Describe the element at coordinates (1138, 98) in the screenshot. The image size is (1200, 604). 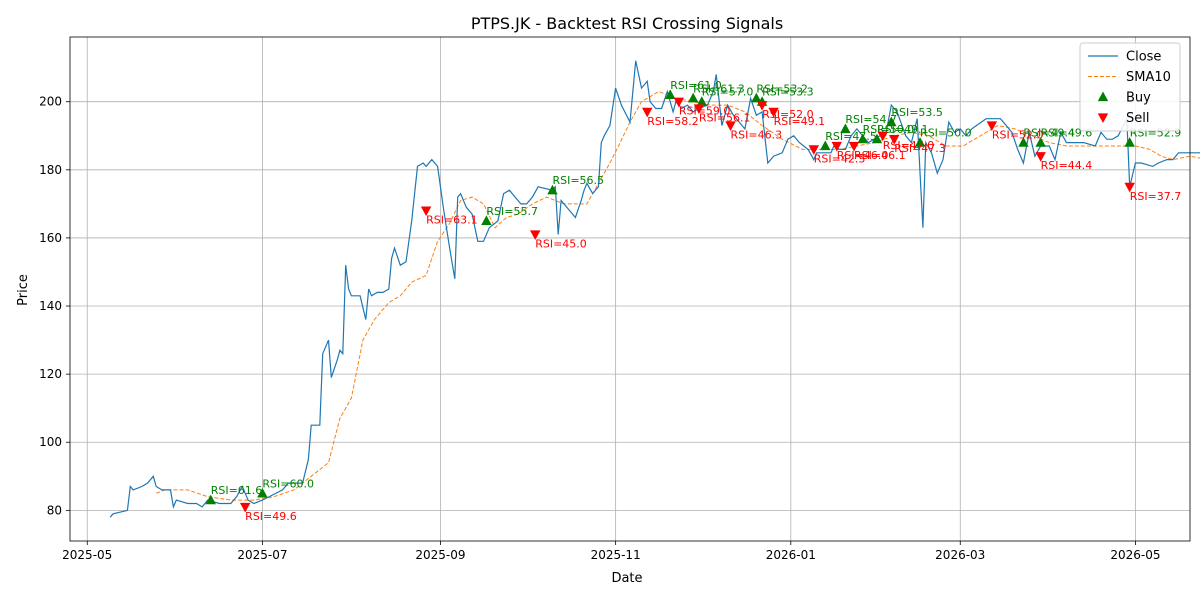
I see `legend-label: Buy` at that location.